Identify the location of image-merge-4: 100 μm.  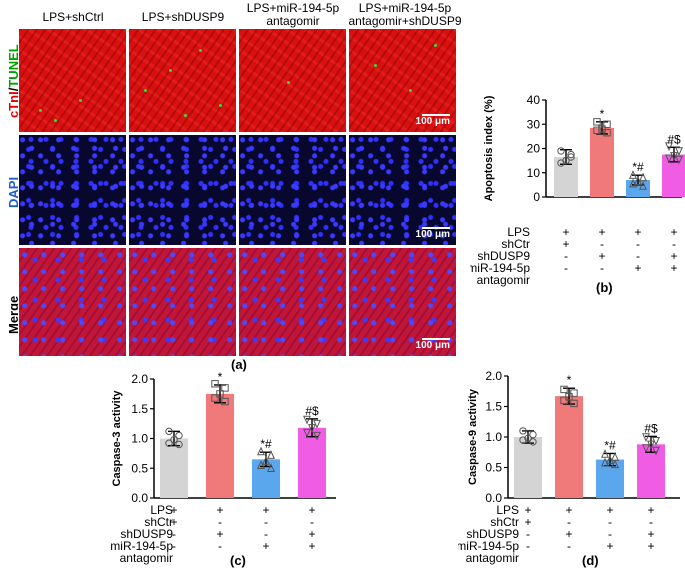
(402, 302).